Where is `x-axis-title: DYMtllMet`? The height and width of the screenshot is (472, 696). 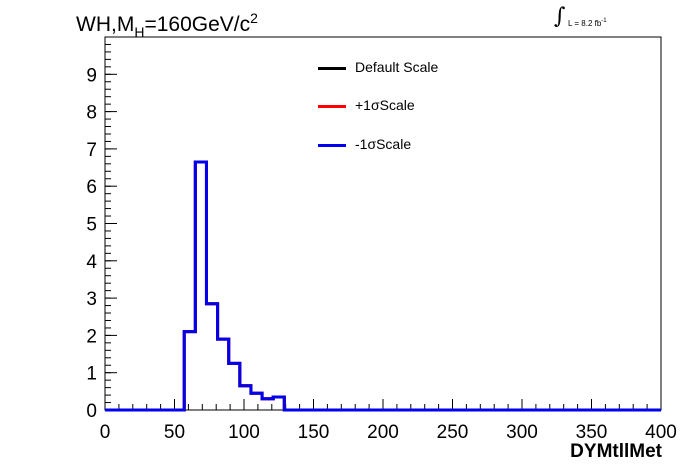 x-axis-title: DYMtllMet is located at coordinates (616, 451).